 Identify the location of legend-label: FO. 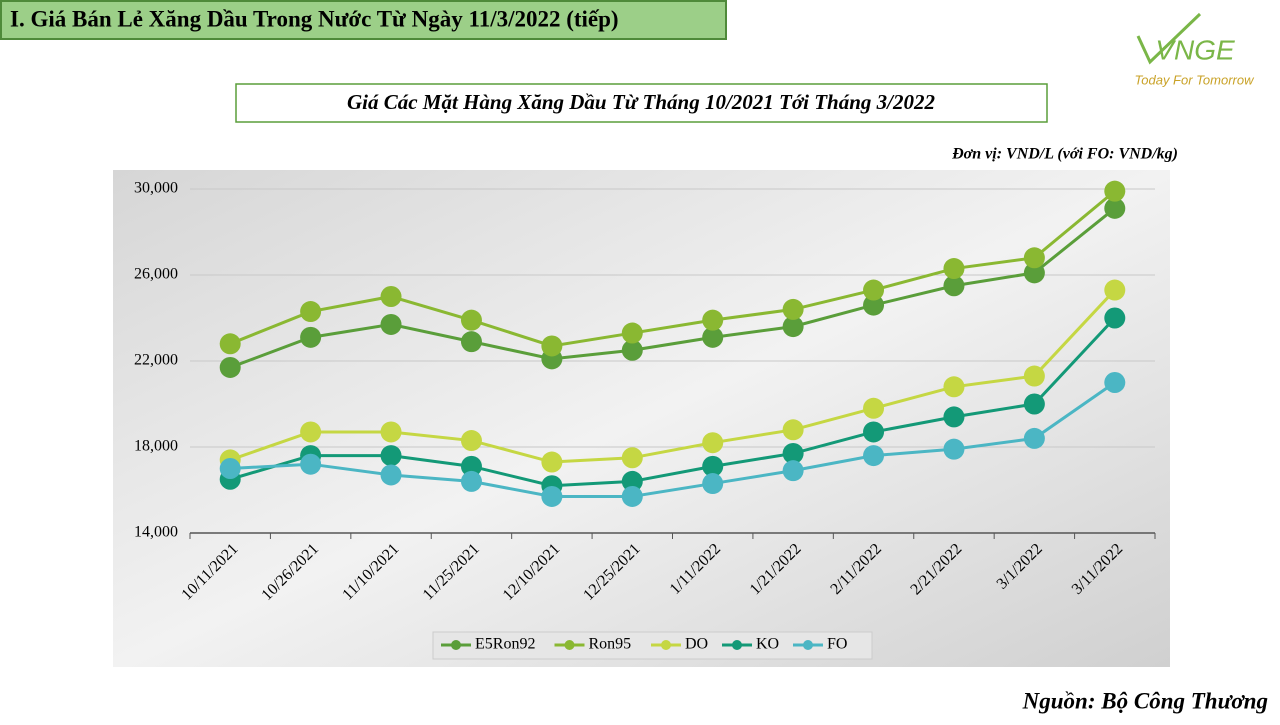
(837, 644).